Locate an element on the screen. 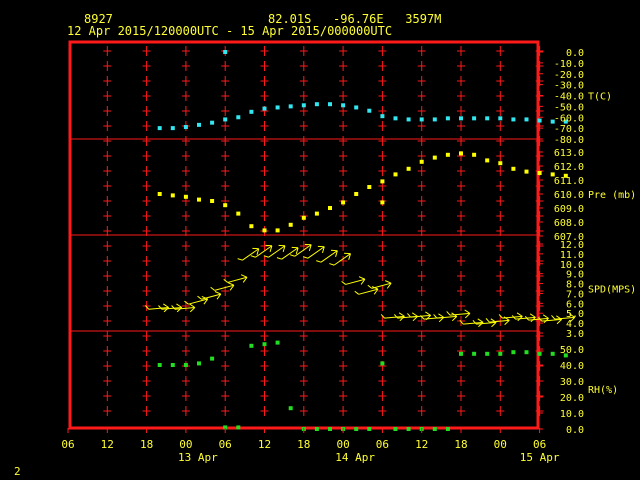 The width and height of the screenshot is (640, 480). y-tick-label: 609.0 is located at coordinates (569, 209).